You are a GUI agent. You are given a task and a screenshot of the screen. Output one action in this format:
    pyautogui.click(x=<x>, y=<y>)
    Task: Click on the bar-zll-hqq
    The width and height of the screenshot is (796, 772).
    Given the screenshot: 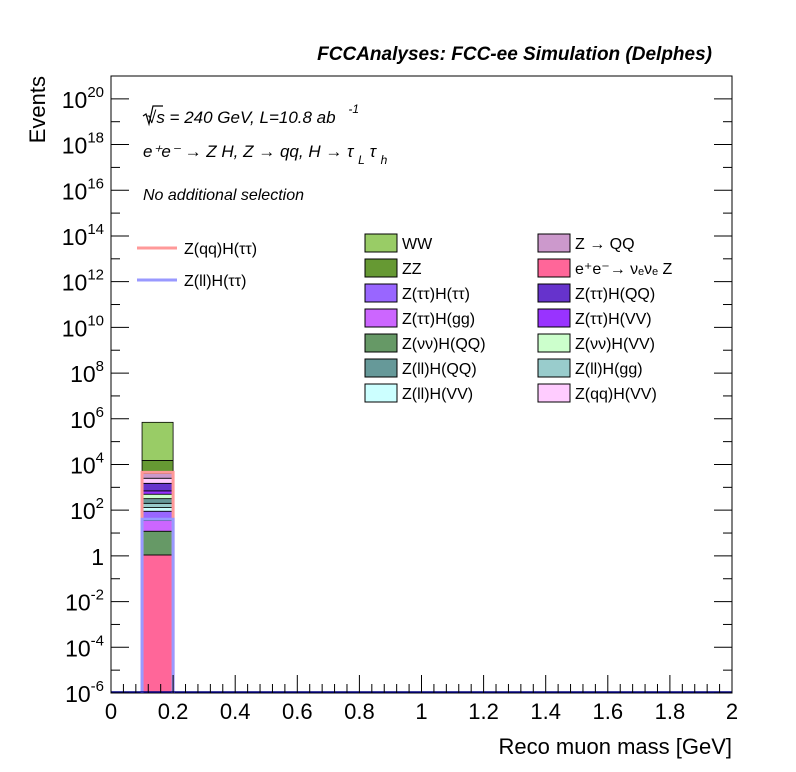 What is the action you would take?
    pyautogui.click(x=157, y=501)
    